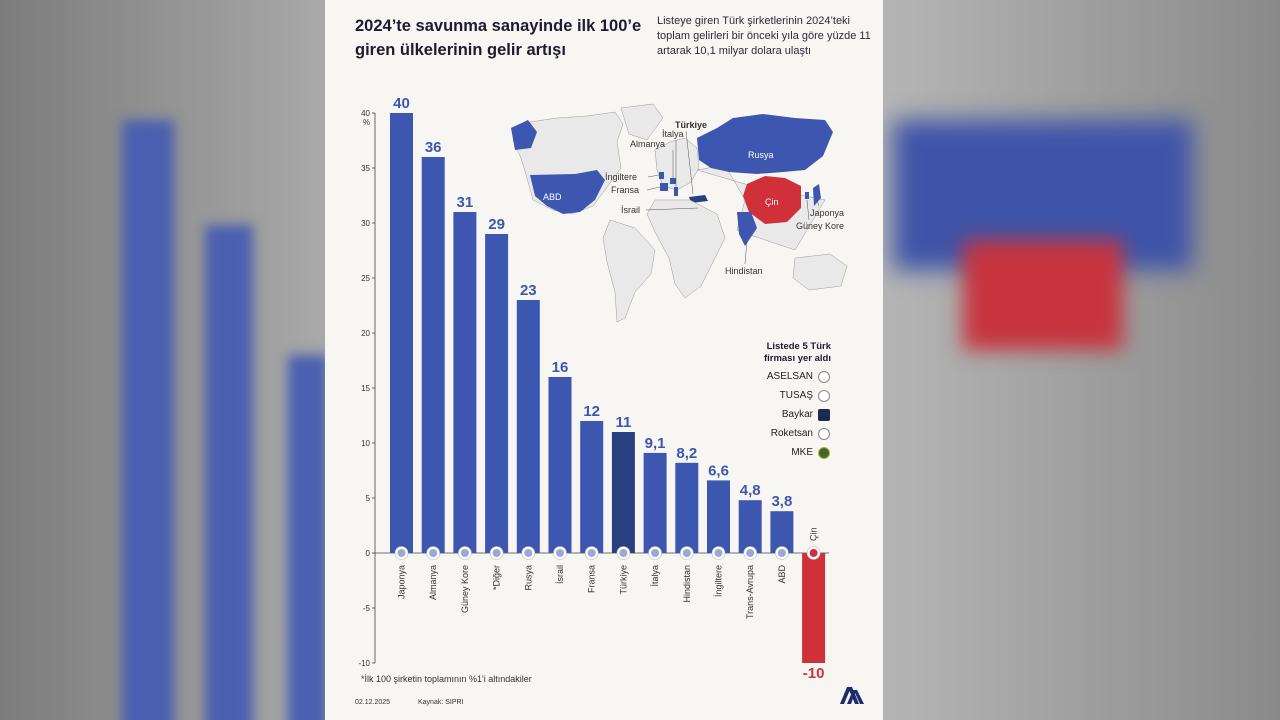 The width and height of the screenshot is (1280, 720). Describe the element at coordinates (673, 181) in the screenshot. I see `map-germany` at that location.